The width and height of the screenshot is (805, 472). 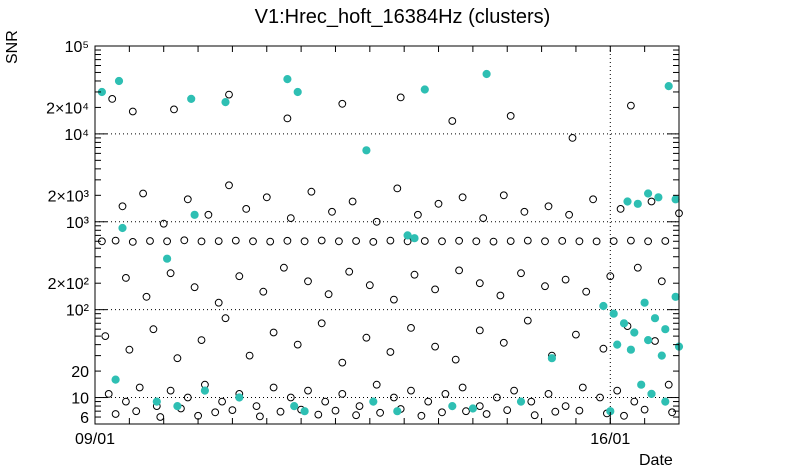 I want to click on y-tick-label: 20, so click(x=80, y=372).